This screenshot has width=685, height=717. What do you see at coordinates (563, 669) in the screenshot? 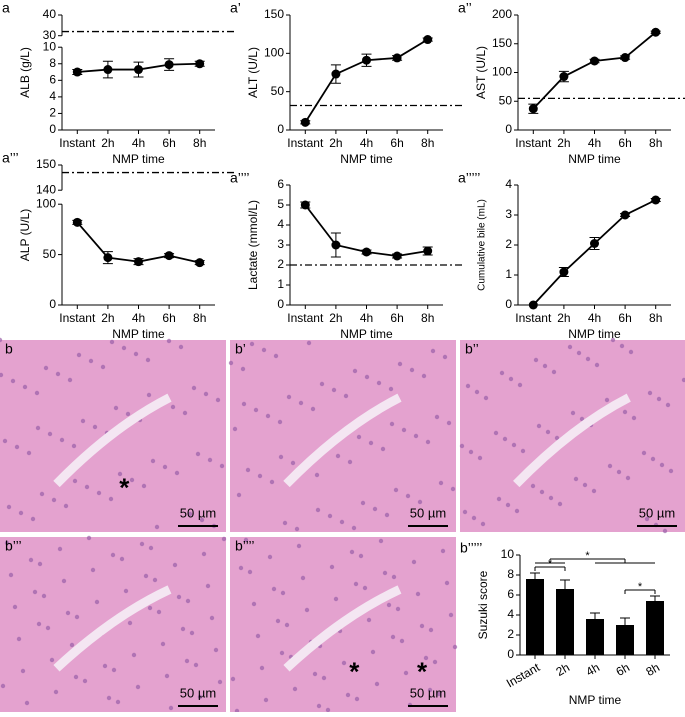
I see `x-tick-label: 2h` at bounding box center [563, 669].